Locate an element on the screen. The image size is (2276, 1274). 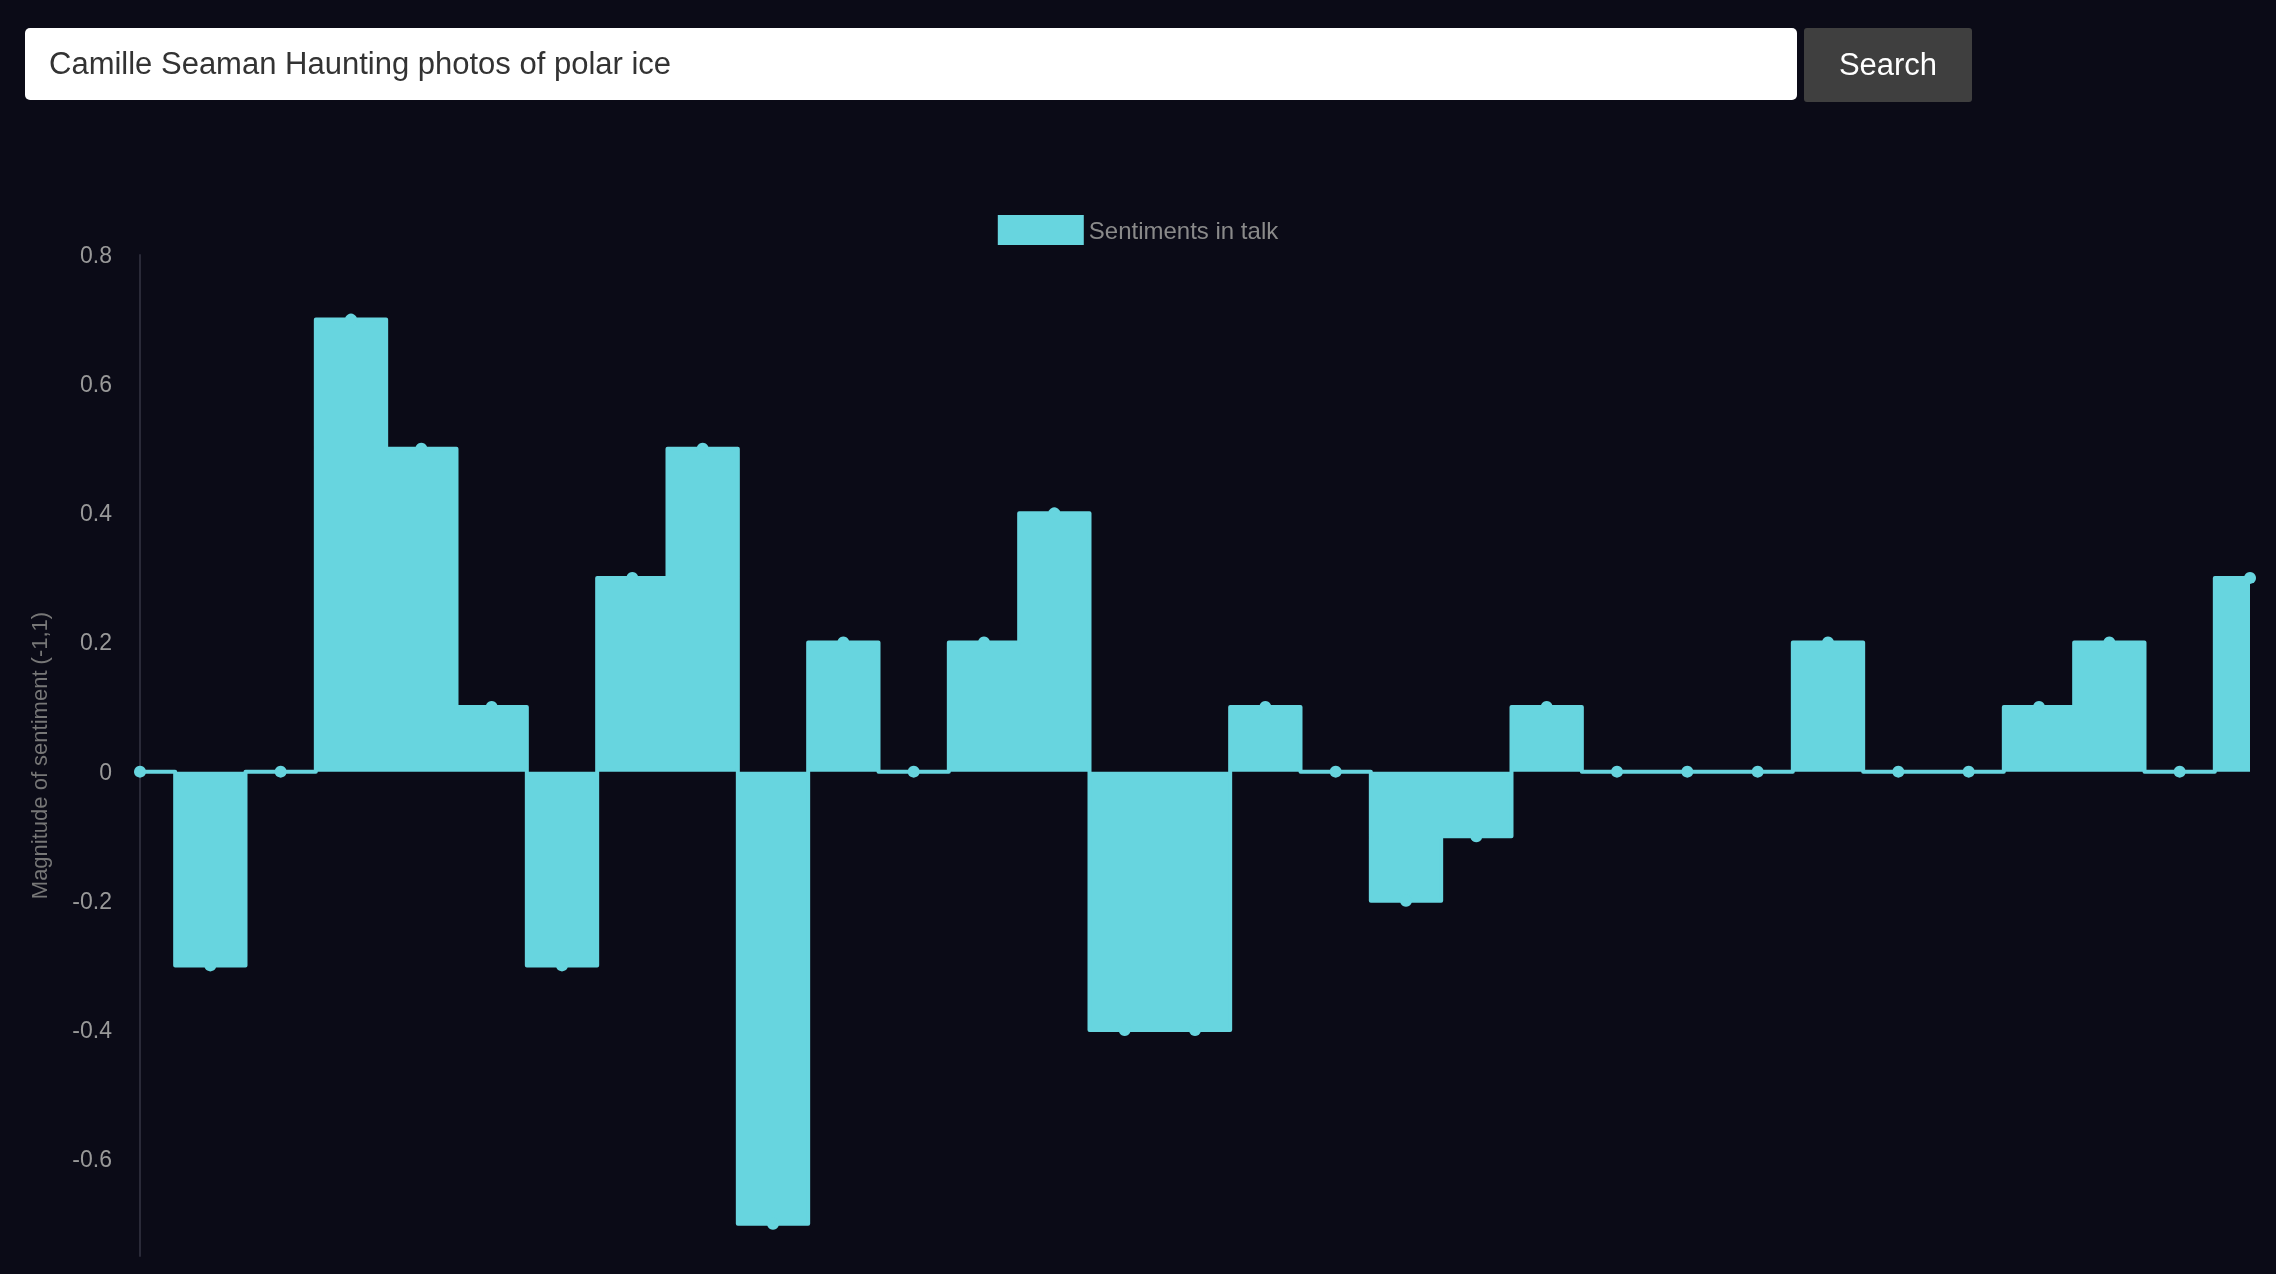
y-axis-title: Magnitude of sentiment (-1,1) is located at coordinates (39, 755).